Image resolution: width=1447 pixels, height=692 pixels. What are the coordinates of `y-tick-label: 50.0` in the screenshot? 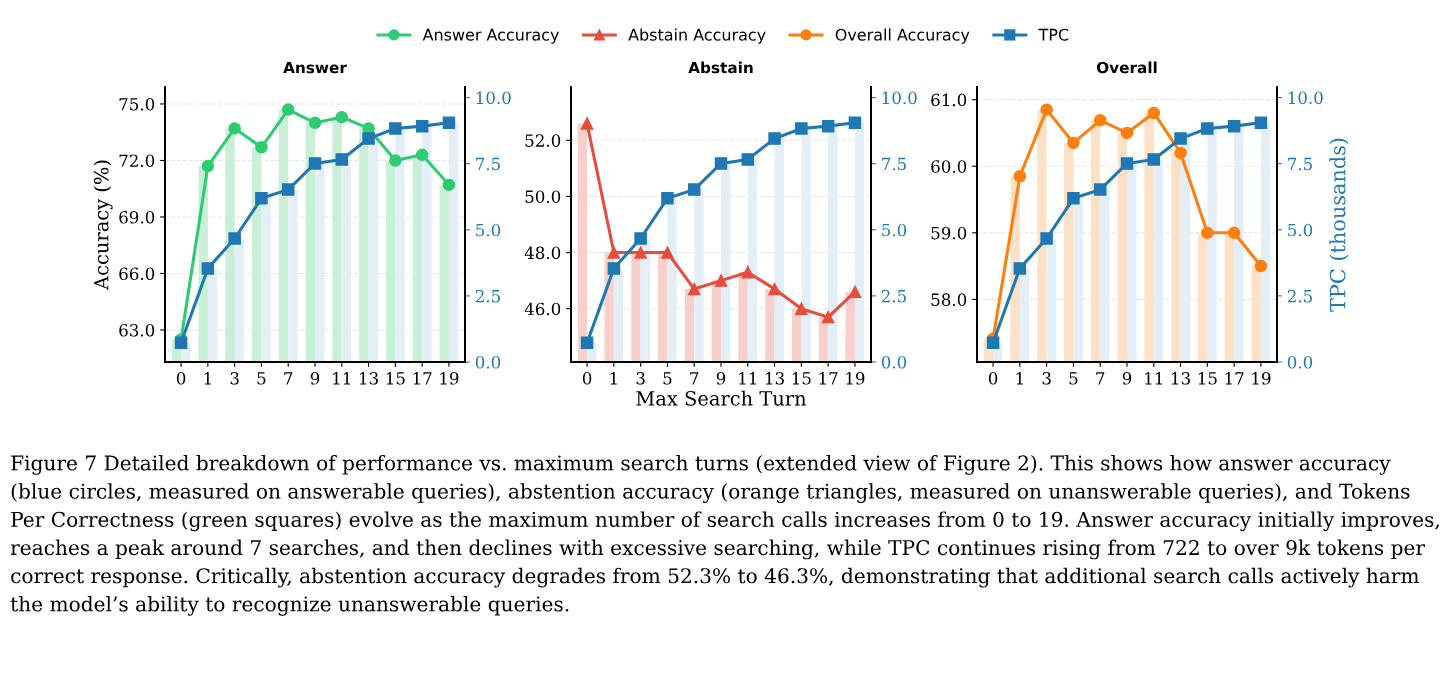 It's located at (543, 197).